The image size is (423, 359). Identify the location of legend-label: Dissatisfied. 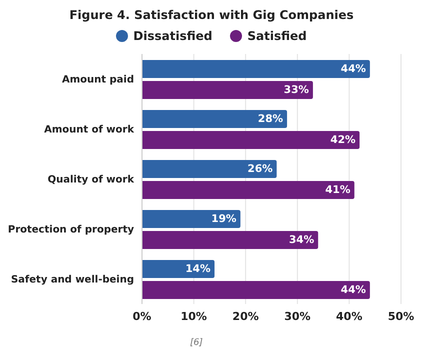
(172, 36).